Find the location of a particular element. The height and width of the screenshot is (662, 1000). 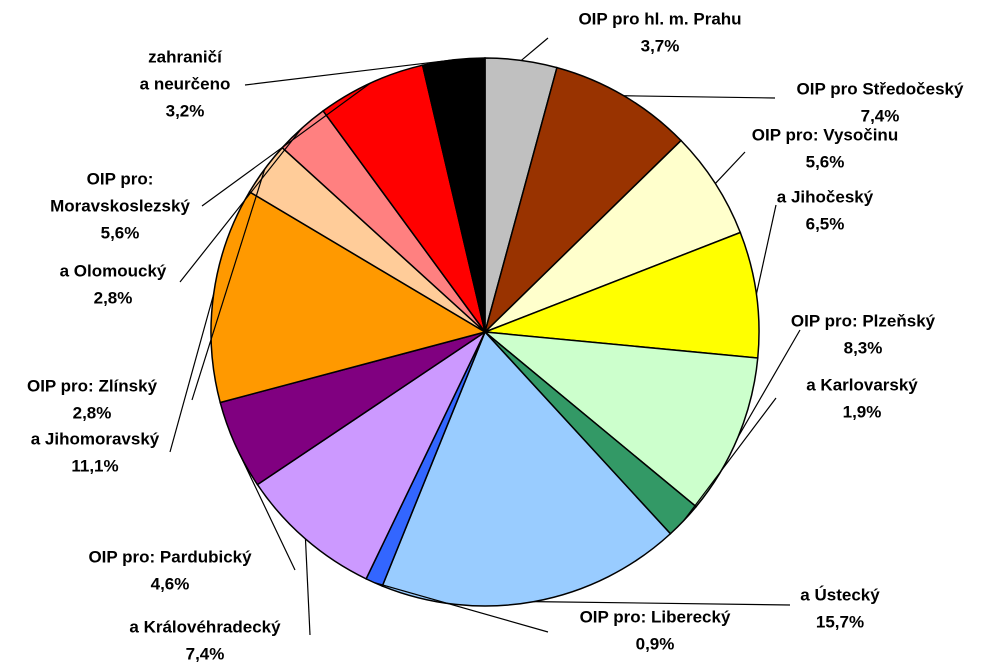

slice-label: zahraničí is located at coordinates (185, 56).